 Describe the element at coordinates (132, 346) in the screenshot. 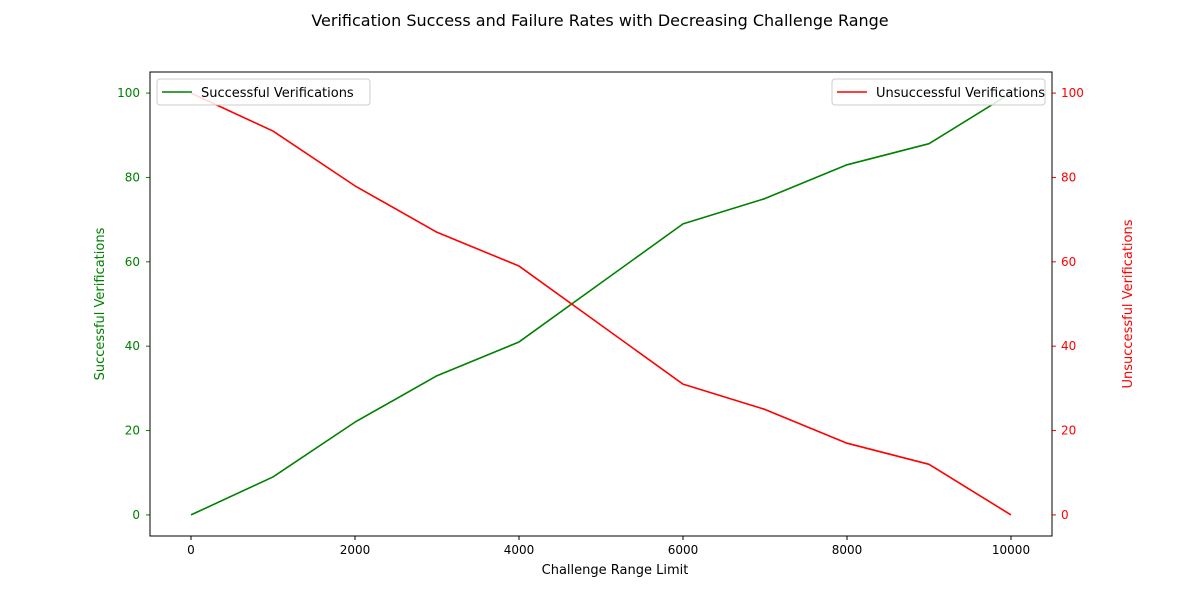

I see `left-y-tick-label: 40` at that location.